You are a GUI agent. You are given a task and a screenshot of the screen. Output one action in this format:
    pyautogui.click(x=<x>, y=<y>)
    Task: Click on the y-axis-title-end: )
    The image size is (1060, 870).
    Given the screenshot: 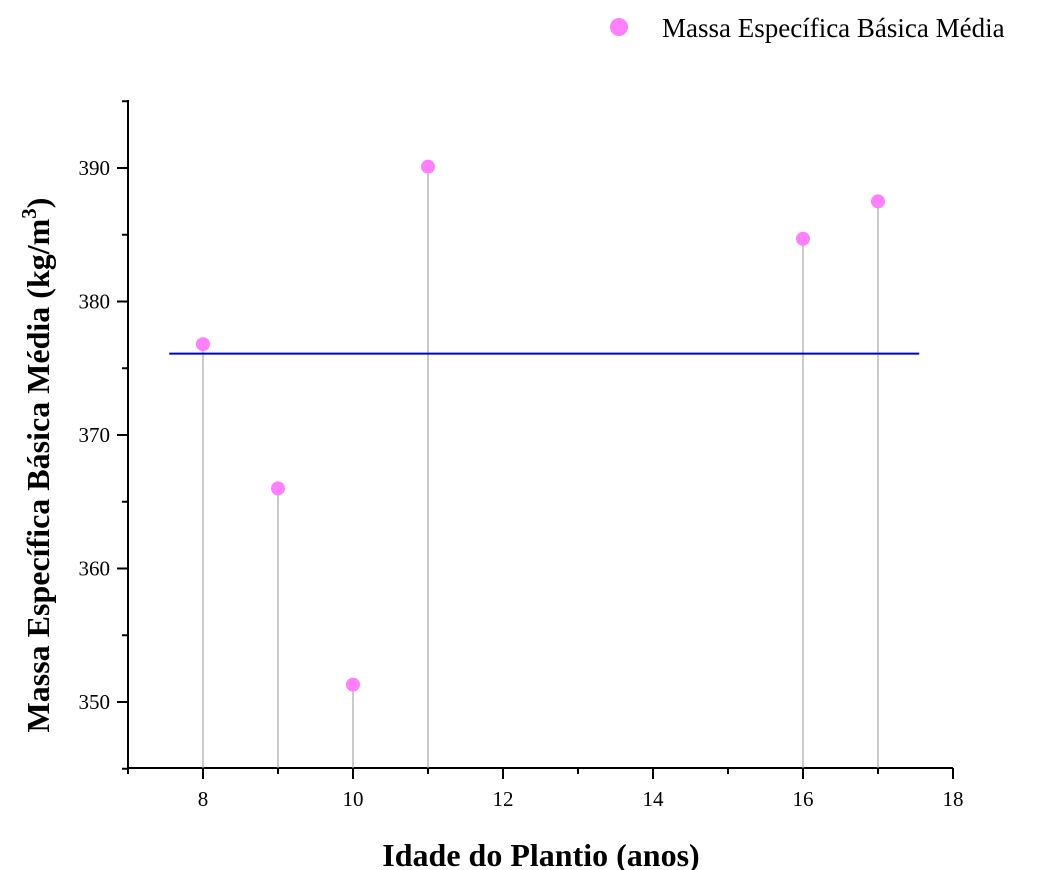 What is the action you would take?
    pyautogui.click(x=38, y=203)
    